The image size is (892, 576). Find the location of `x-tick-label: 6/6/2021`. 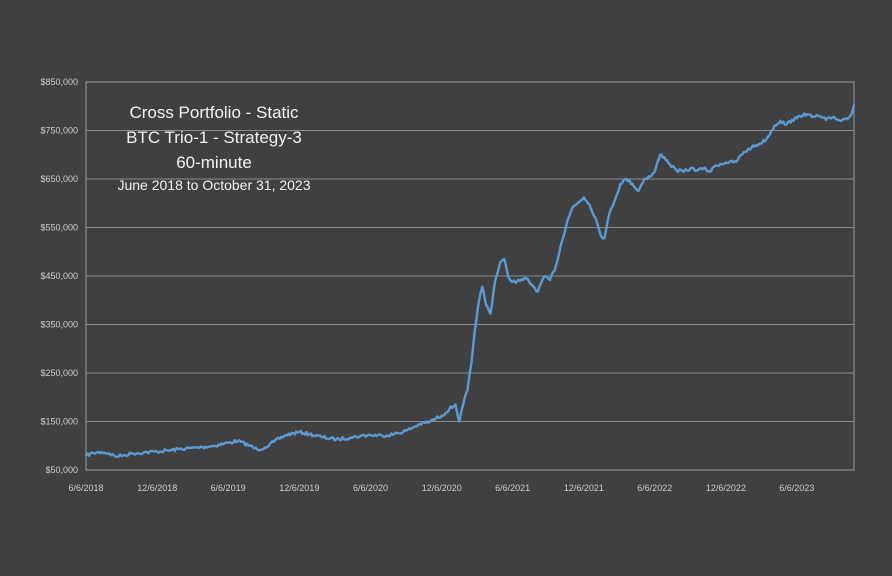

x-tick-label: 6/6/2021 is located at coordinates (512, 488).